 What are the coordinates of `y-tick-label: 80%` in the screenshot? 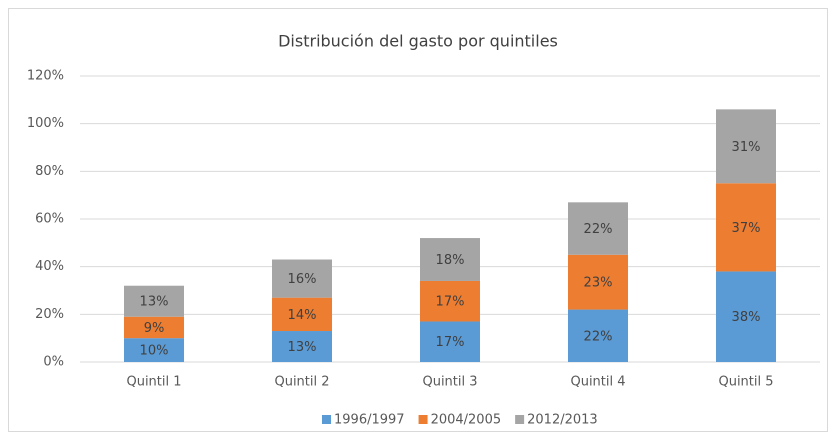 It's located at (49, 171).